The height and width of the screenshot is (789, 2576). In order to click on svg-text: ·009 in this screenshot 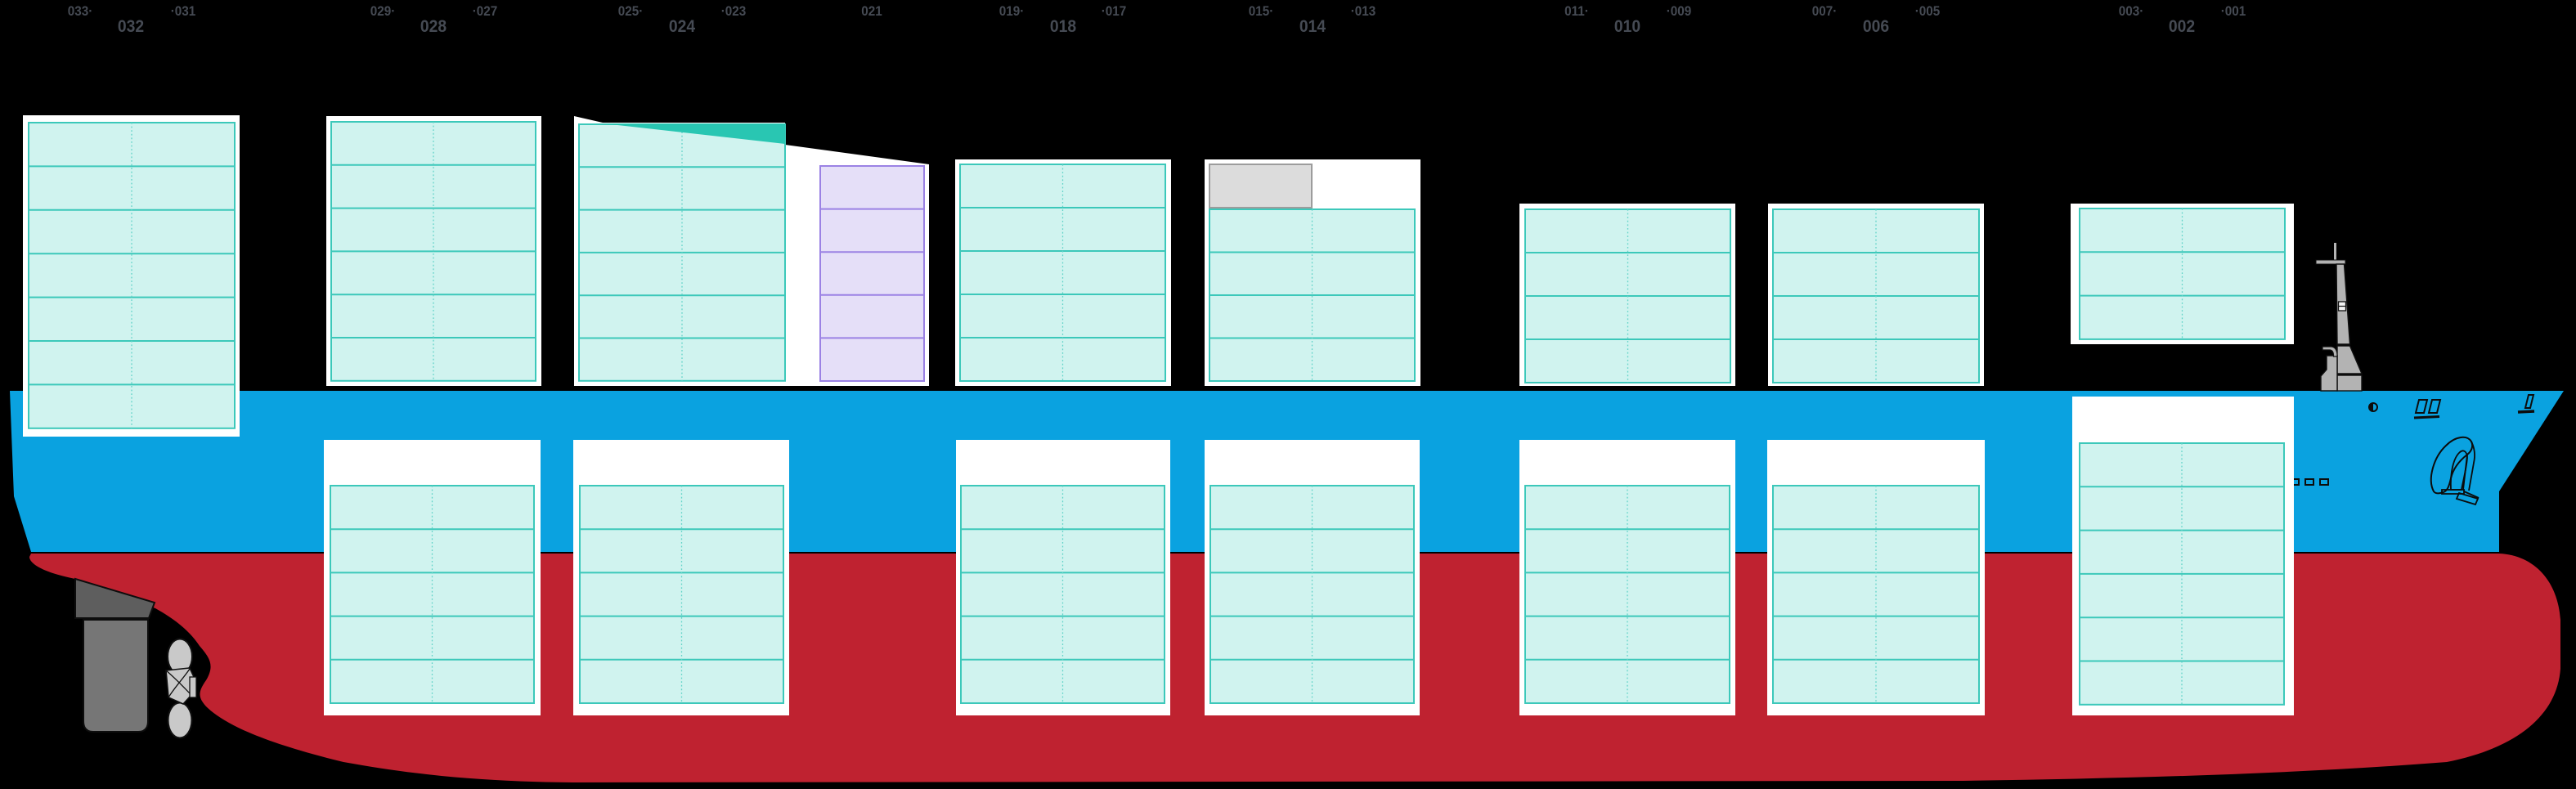, I will do `click(1679, 11)`.